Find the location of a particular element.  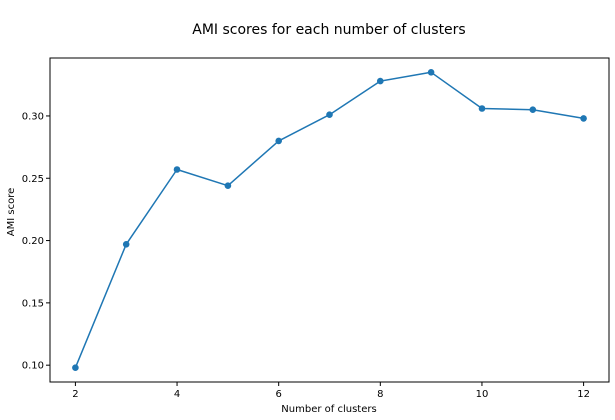

y-tick-label: 0.20 is located at coordinates (33, 241).